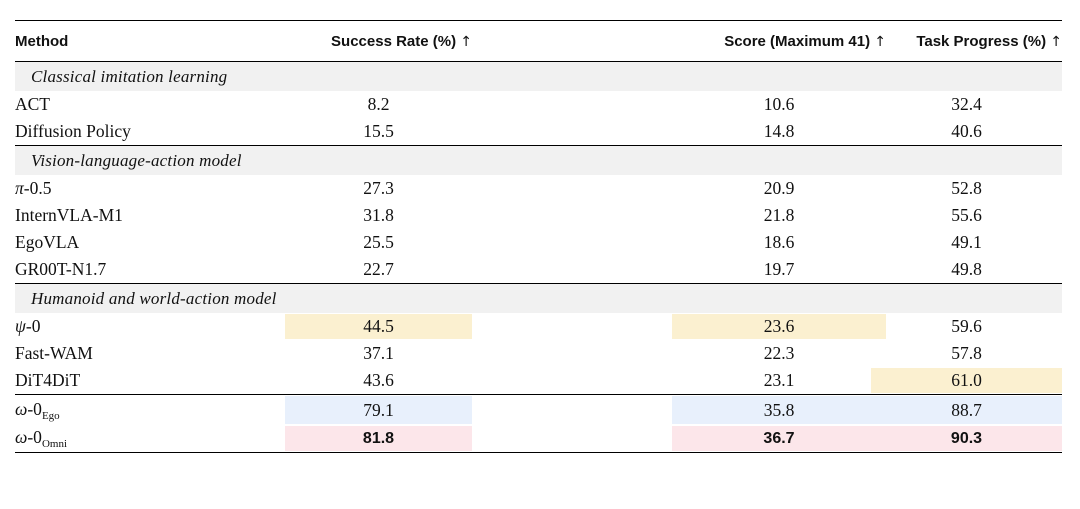 The width and height of the screenshot is (1080, 509). Describe the element at coordinates (378, 269) in the screenshot. I see `success-value: 22.7` at that location.